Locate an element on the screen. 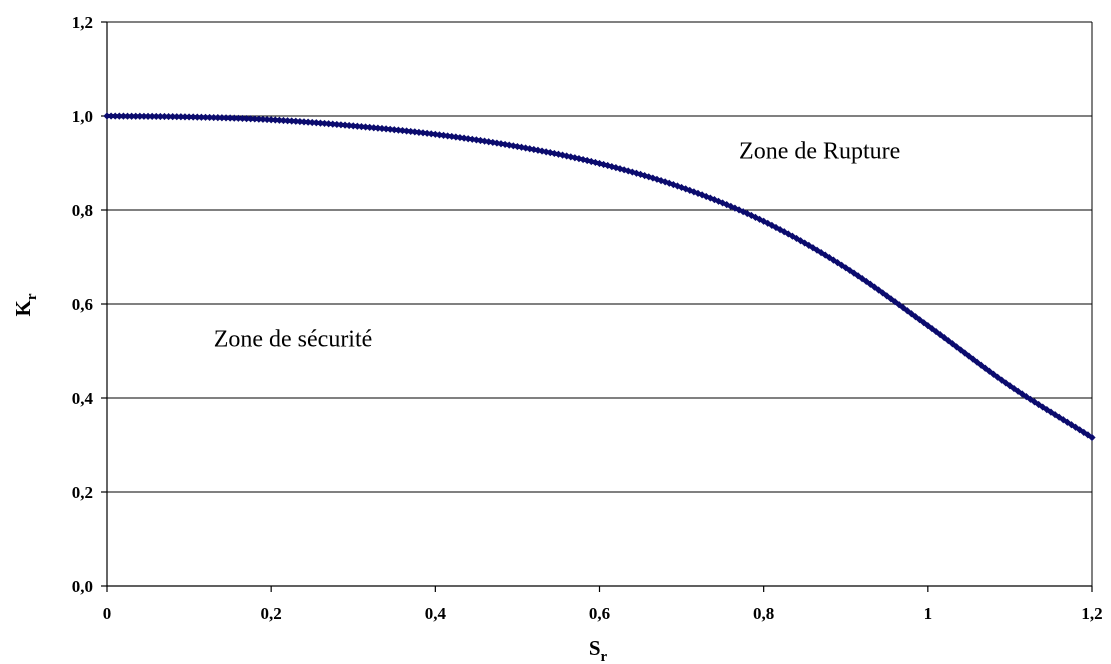  y-axis-title-sub: r is located at coordinates (32, 296).